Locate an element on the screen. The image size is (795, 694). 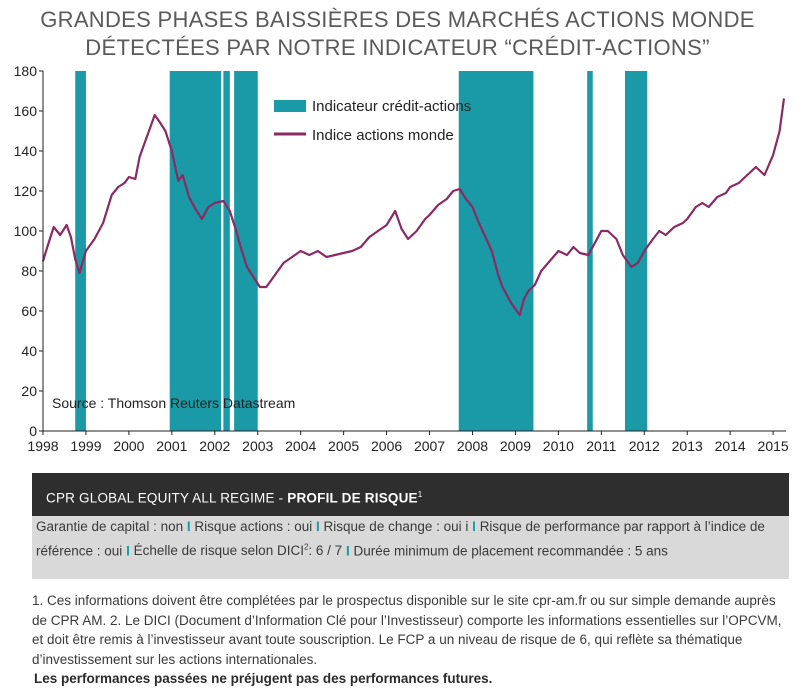
y-tick-label: 60 is located at coordinates (29, 311).